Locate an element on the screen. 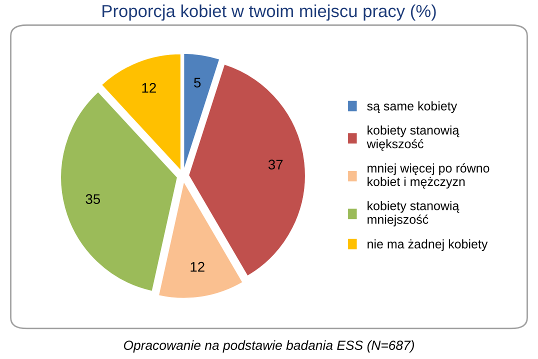 This screenshot has width=538, height=359. data-label: 5 is located at coordinates (197, 83).